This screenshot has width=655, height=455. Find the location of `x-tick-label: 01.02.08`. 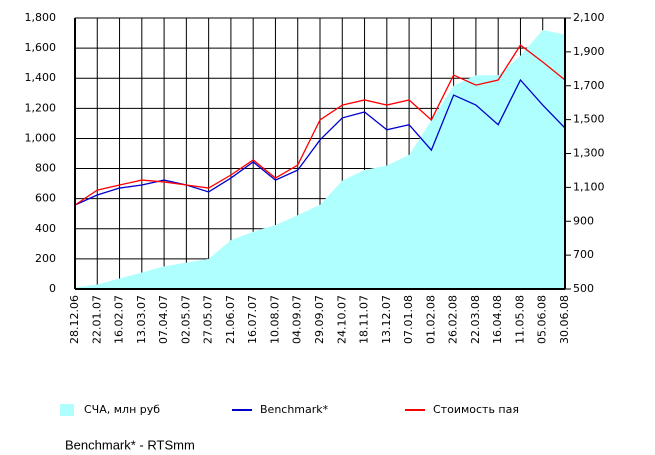

x-tick-label: 01.02.08 is located at coordinates (430, 319).